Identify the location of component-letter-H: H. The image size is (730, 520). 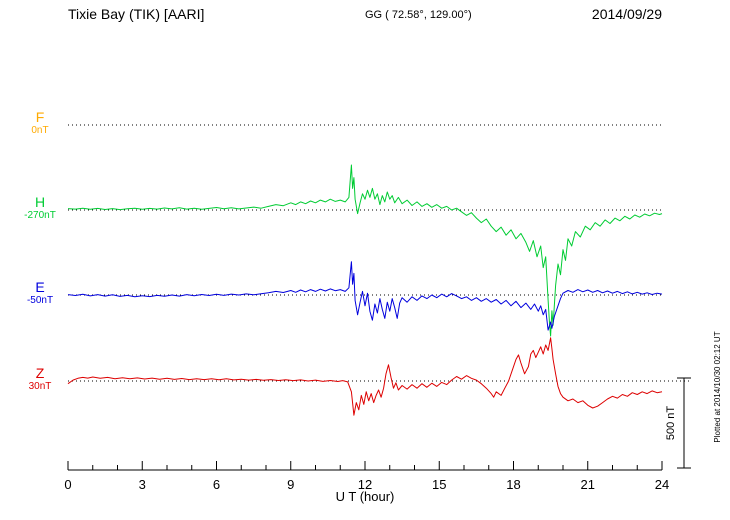
(40, 202).